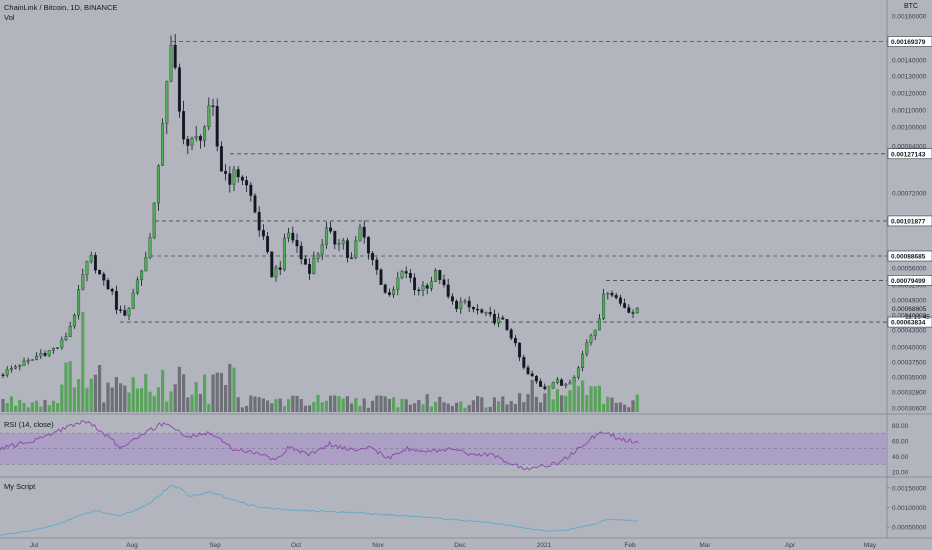  I want to click on rsi-tick-label: 60.00, so click(900, 441).